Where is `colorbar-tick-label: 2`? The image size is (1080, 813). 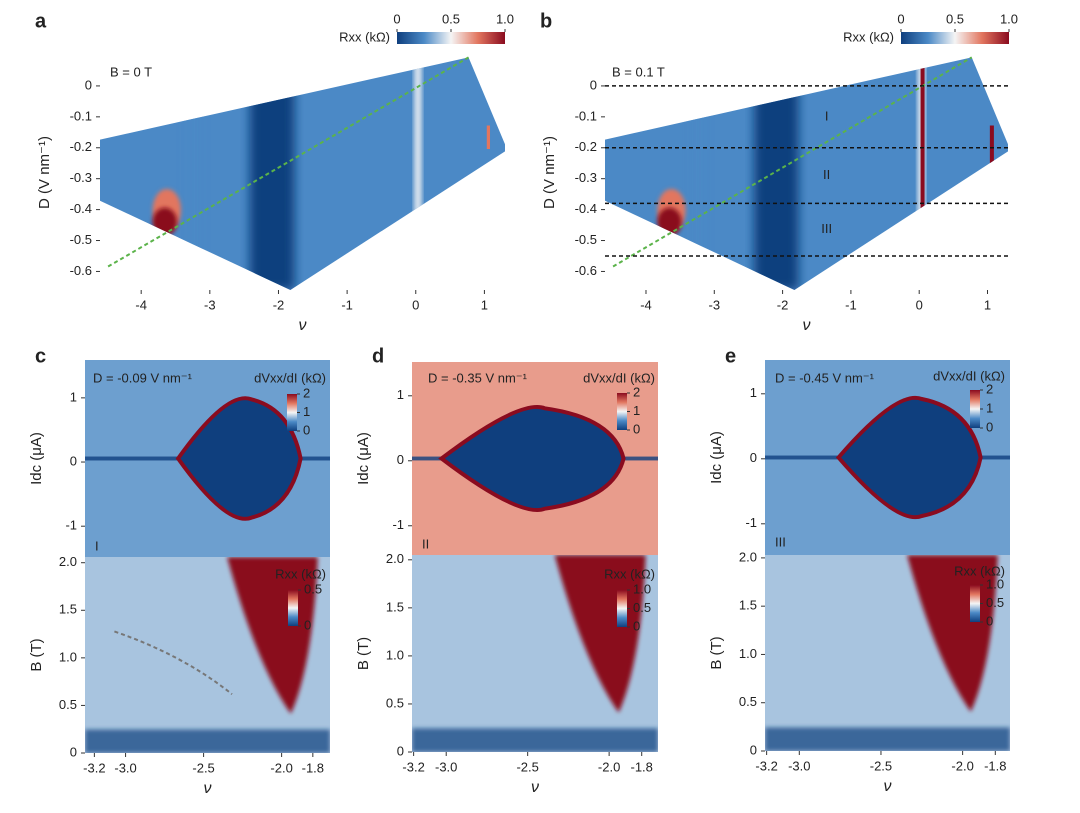
colorbar-tick-label: 2 is located at coordinates (306, 392).